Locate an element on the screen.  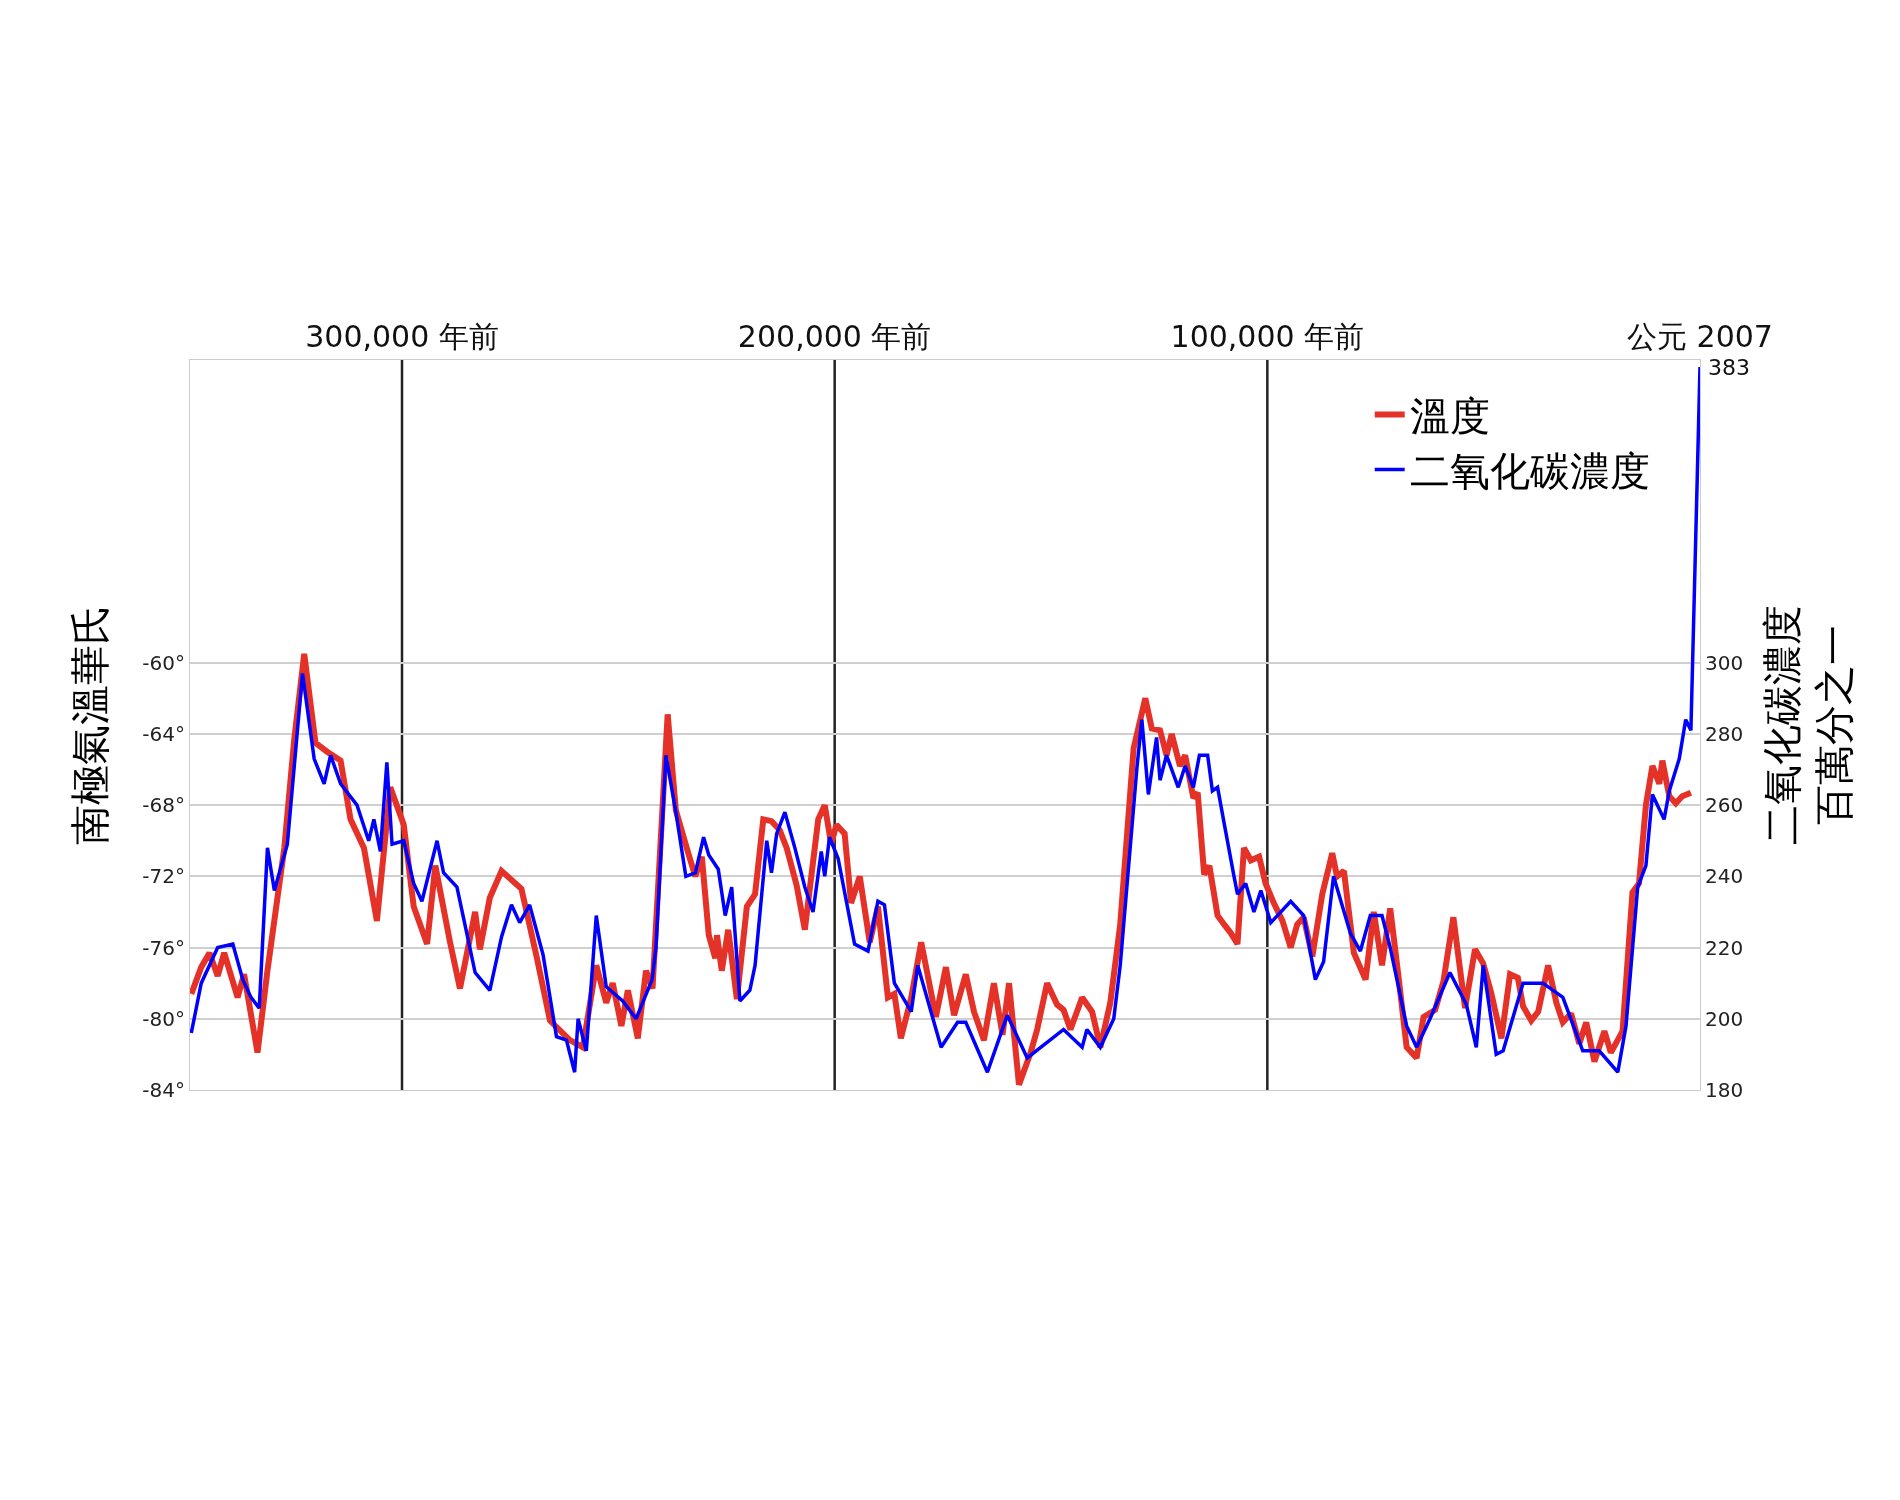
x-tick-label: 公元 2007 is located at coordinates (1700, 336).